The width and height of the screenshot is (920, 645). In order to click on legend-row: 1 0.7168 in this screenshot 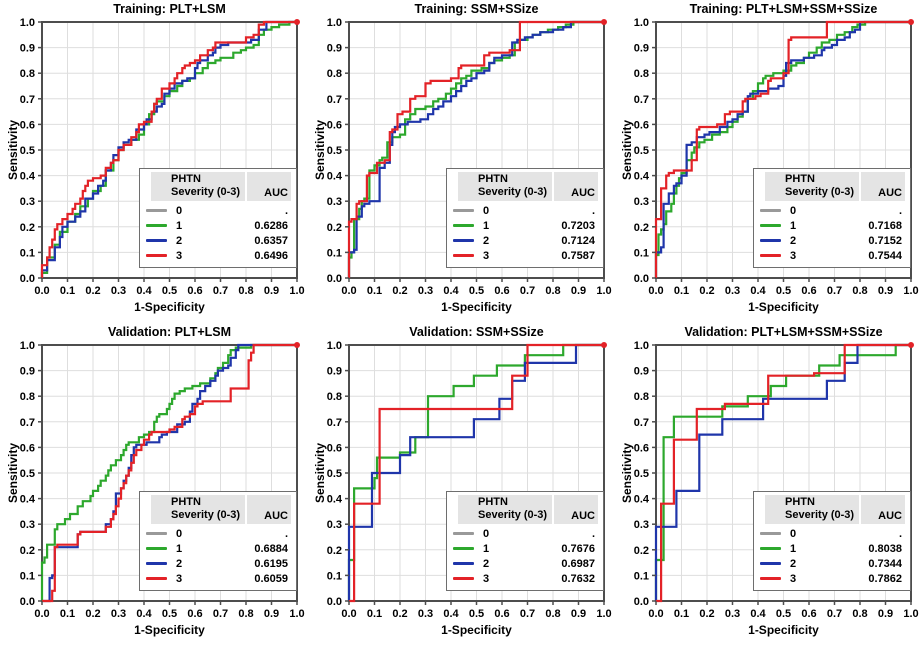, I will do `click(831, 225)`.